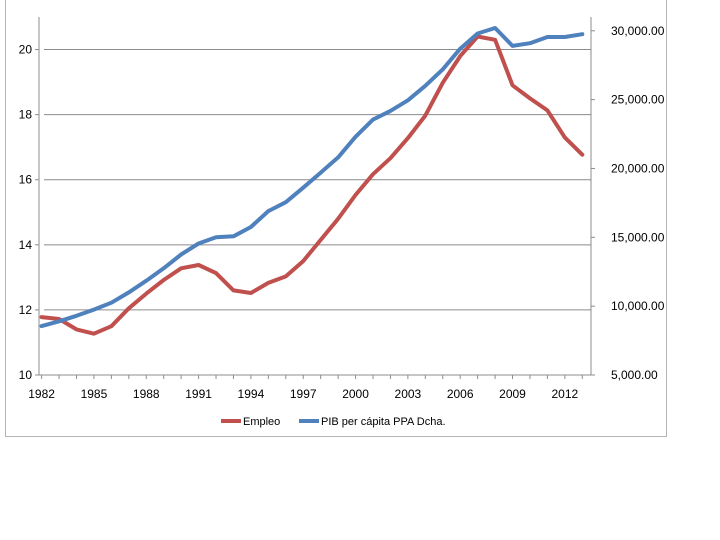  What do you see at coordinates (41, 394) in the screenshot?
I see `x-tick-label: 1982` at bounding box center [41, 394].